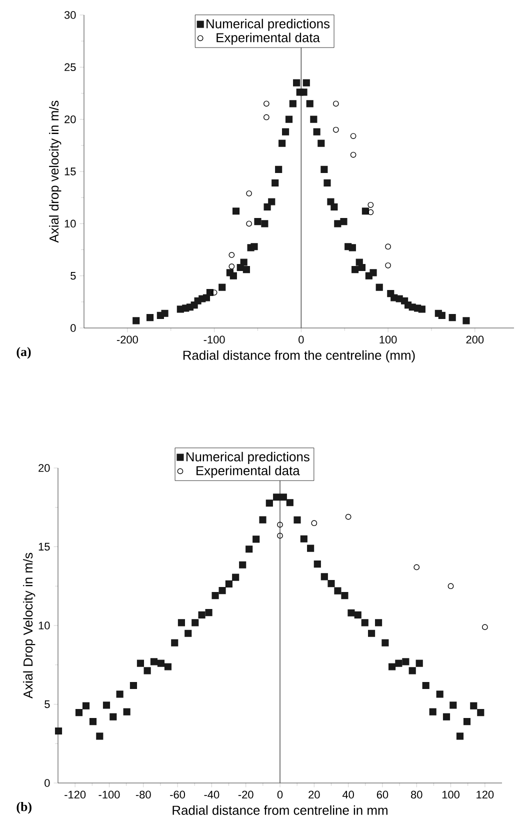 This screenshot has width=520, height=831. I want to click on x-tick-label: 80, so click(416, 794).